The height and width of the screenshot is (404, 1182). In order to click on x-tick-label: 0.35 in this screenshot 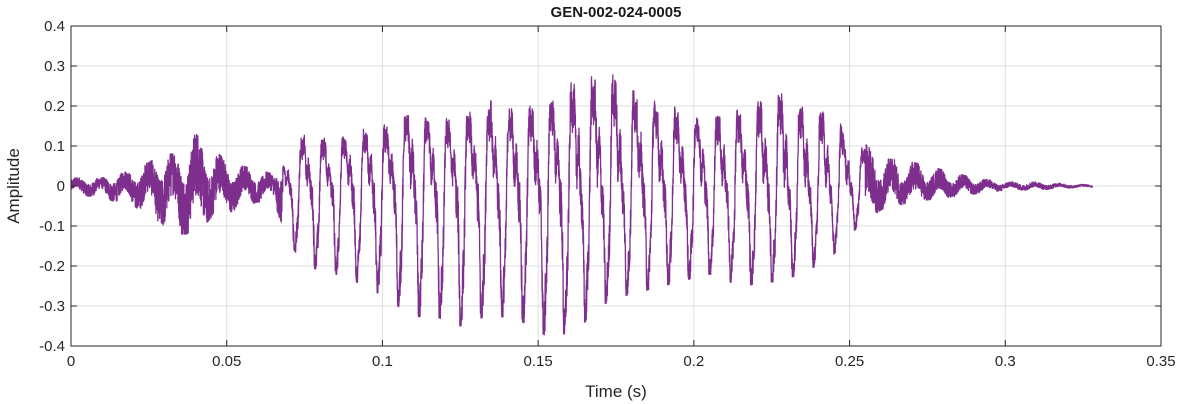, I will do `click(1160, 361)`.